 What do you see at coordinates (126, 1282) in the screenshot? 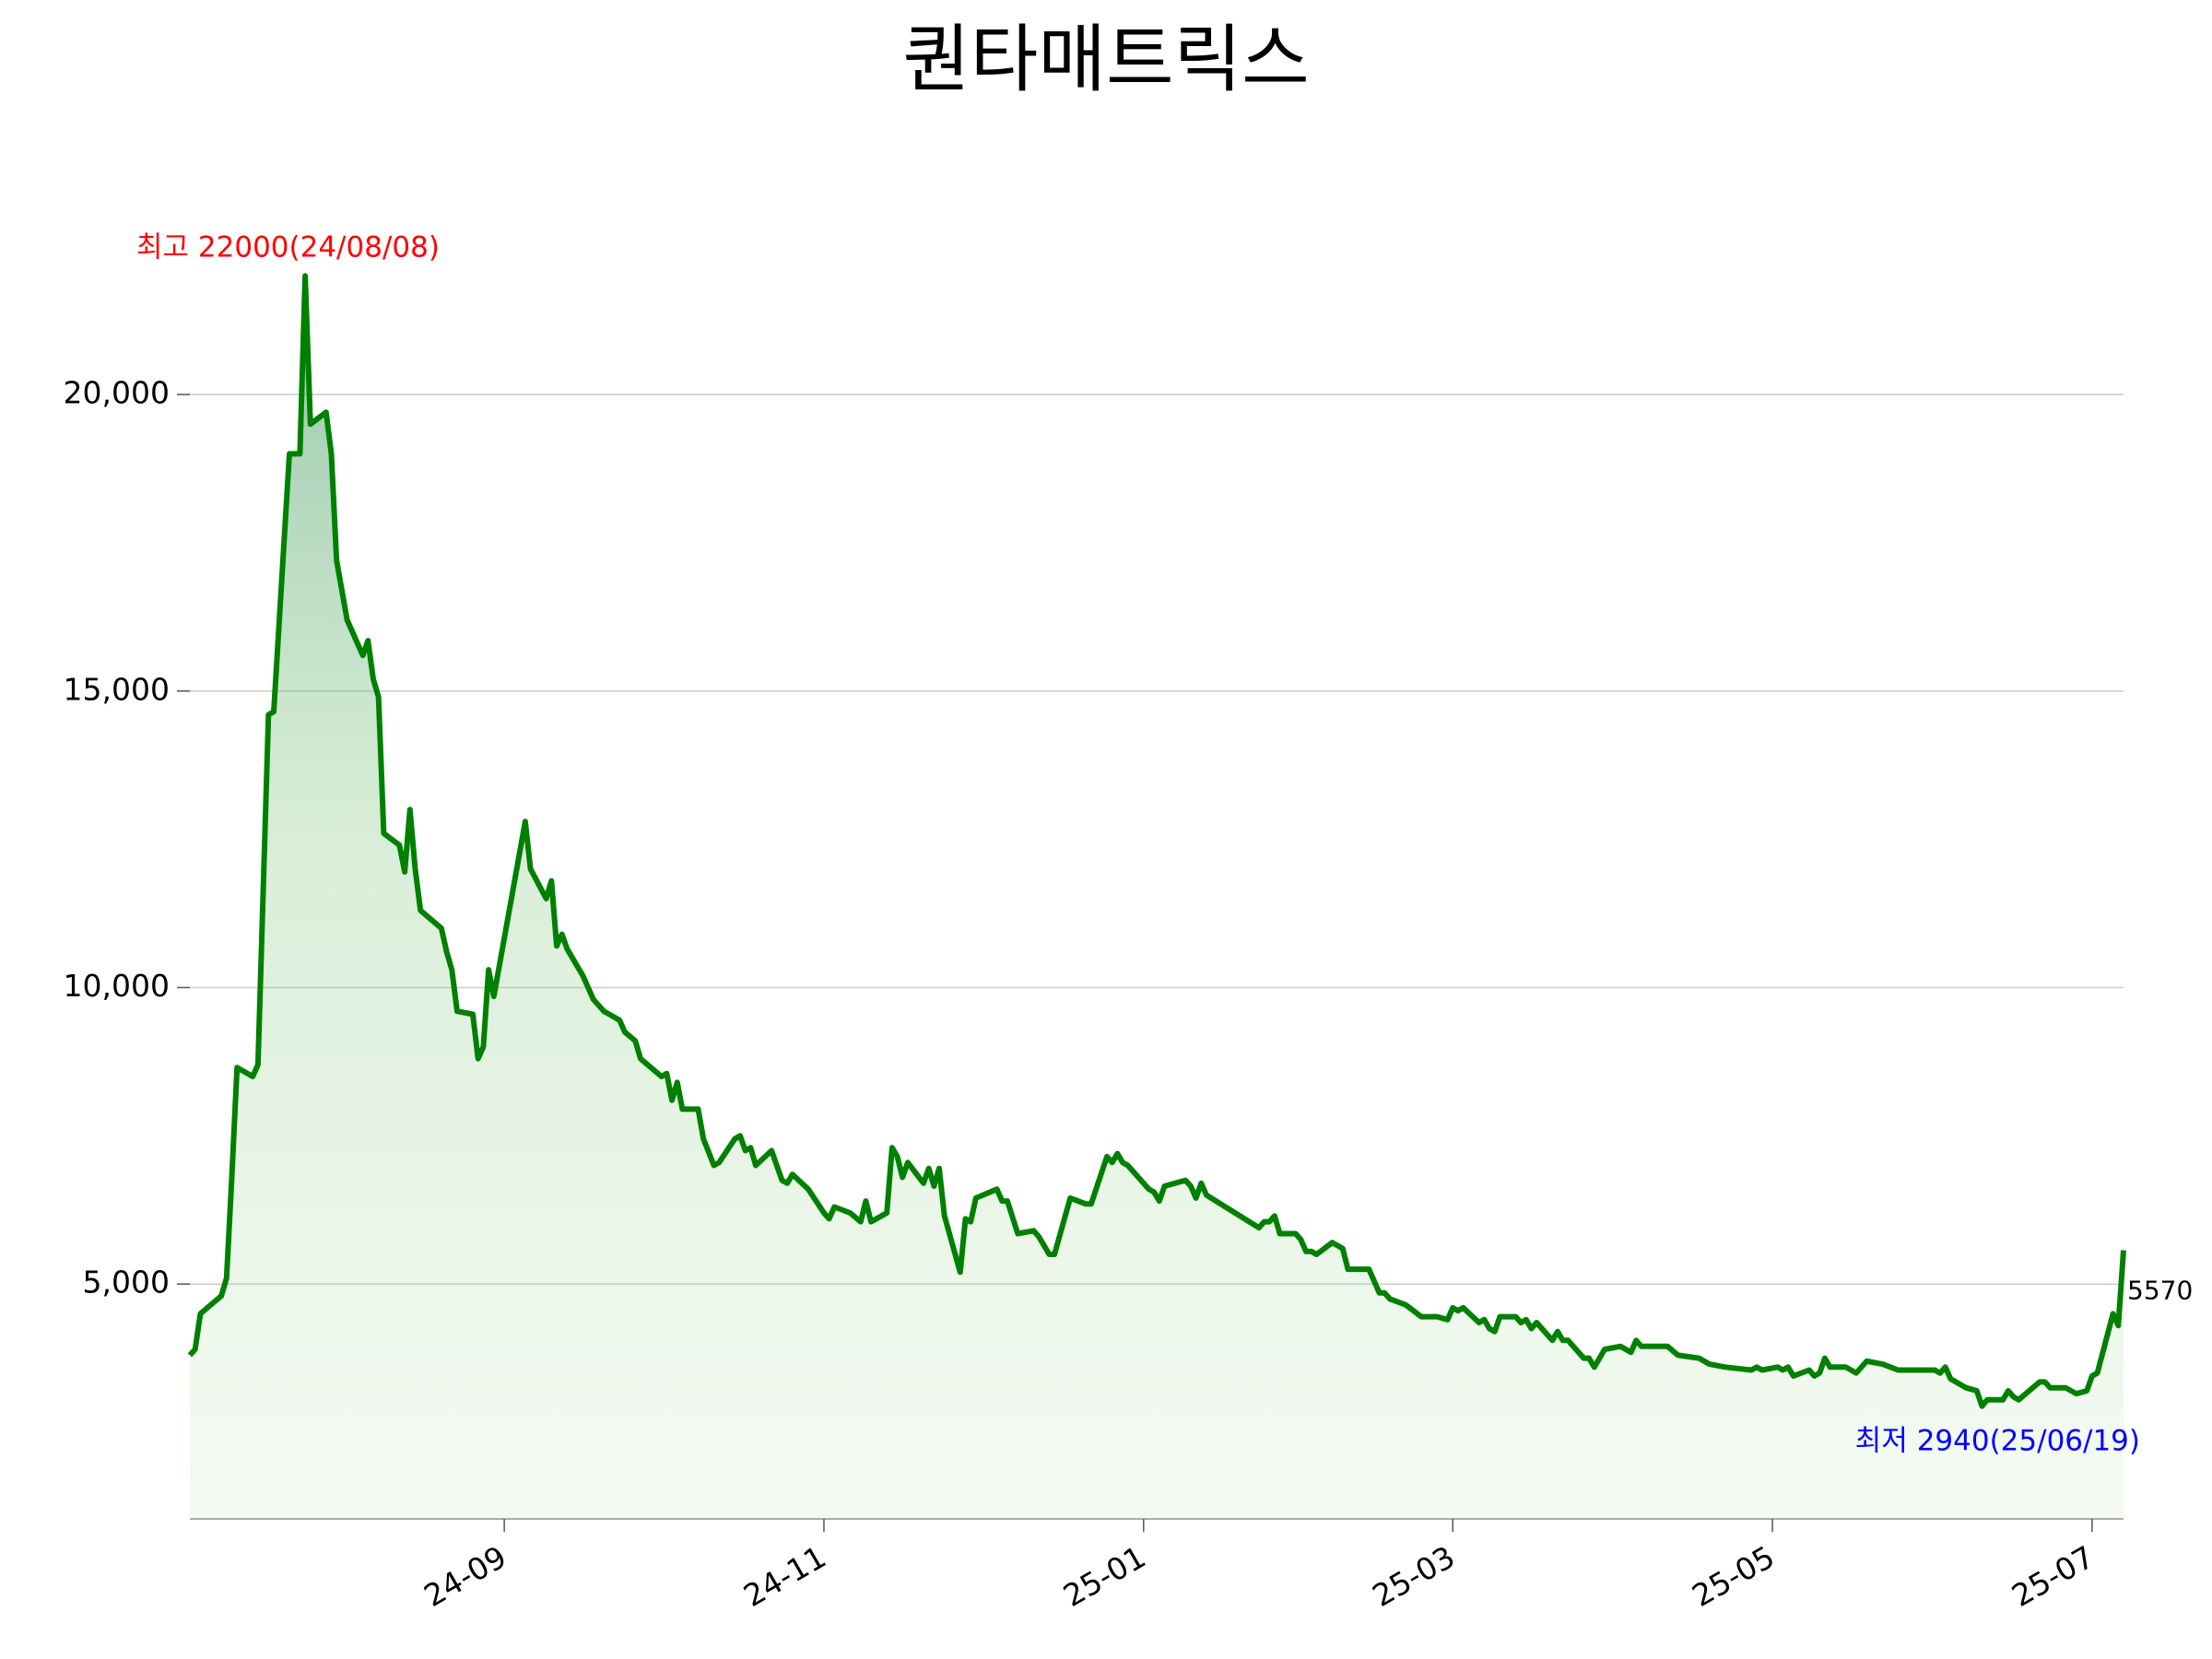
I see `y-tick-label: 5,000` at bounding box center [126, 1282].